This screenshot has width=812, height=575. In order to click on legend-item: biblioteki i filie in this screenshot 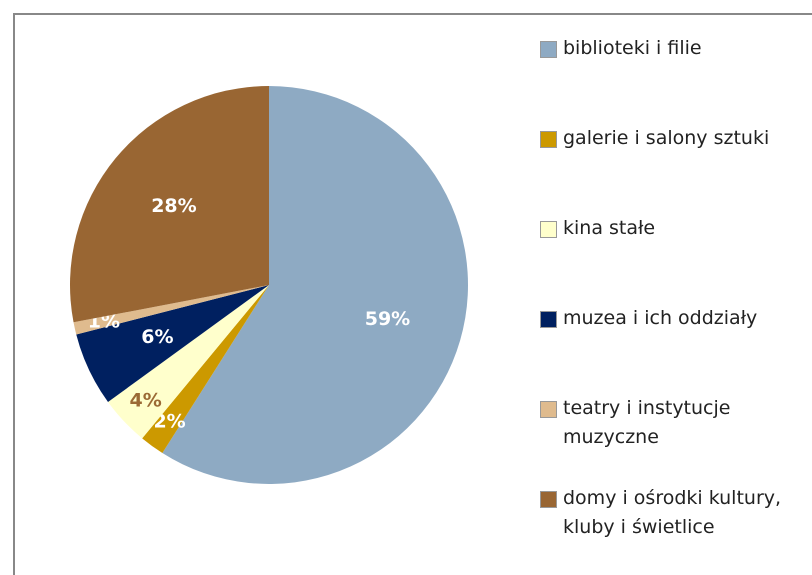, I will do `click(676, 79)`.